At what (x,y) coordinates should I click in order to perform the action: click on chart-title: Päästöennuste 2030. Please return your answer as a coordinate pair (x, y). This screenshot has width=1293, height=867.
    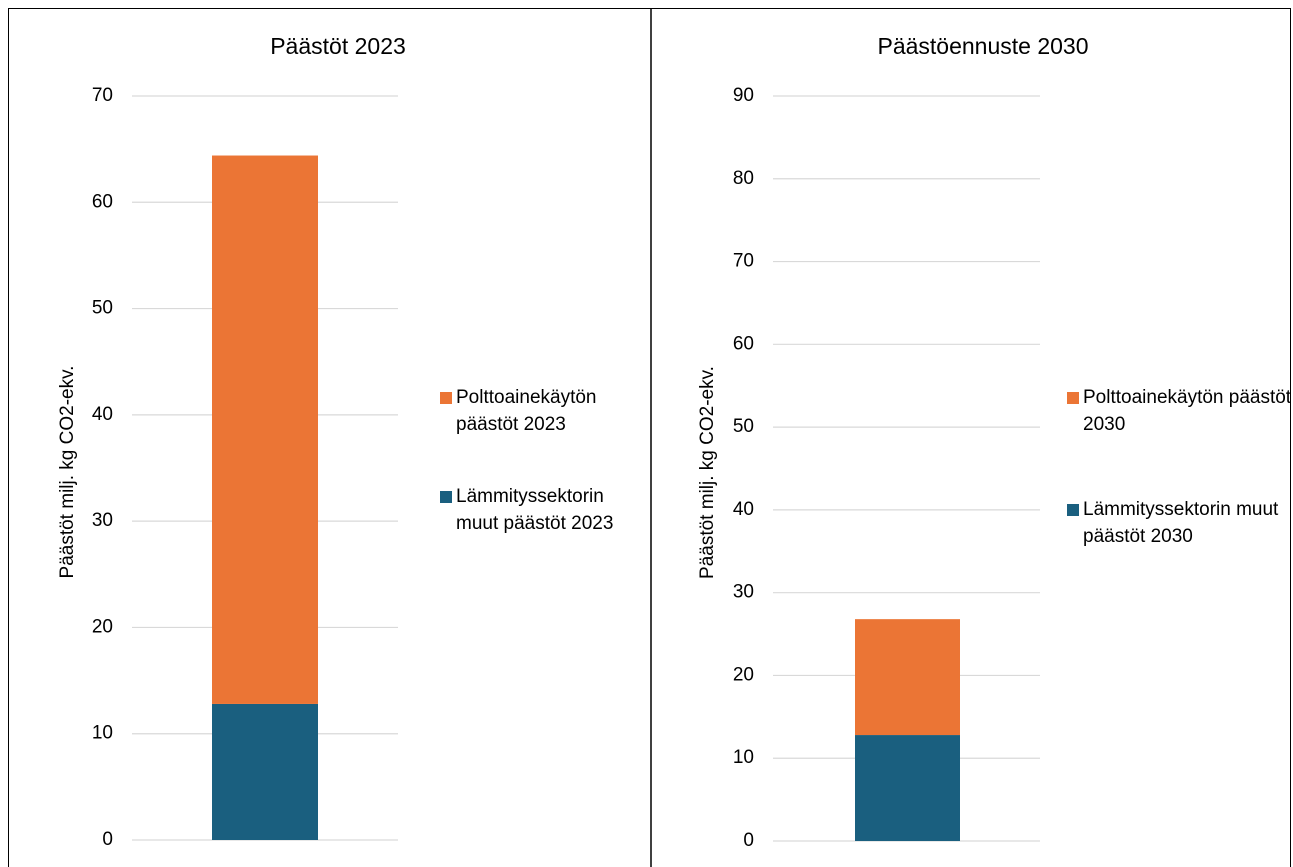
    Looking at the image, I should click on (982, 46).